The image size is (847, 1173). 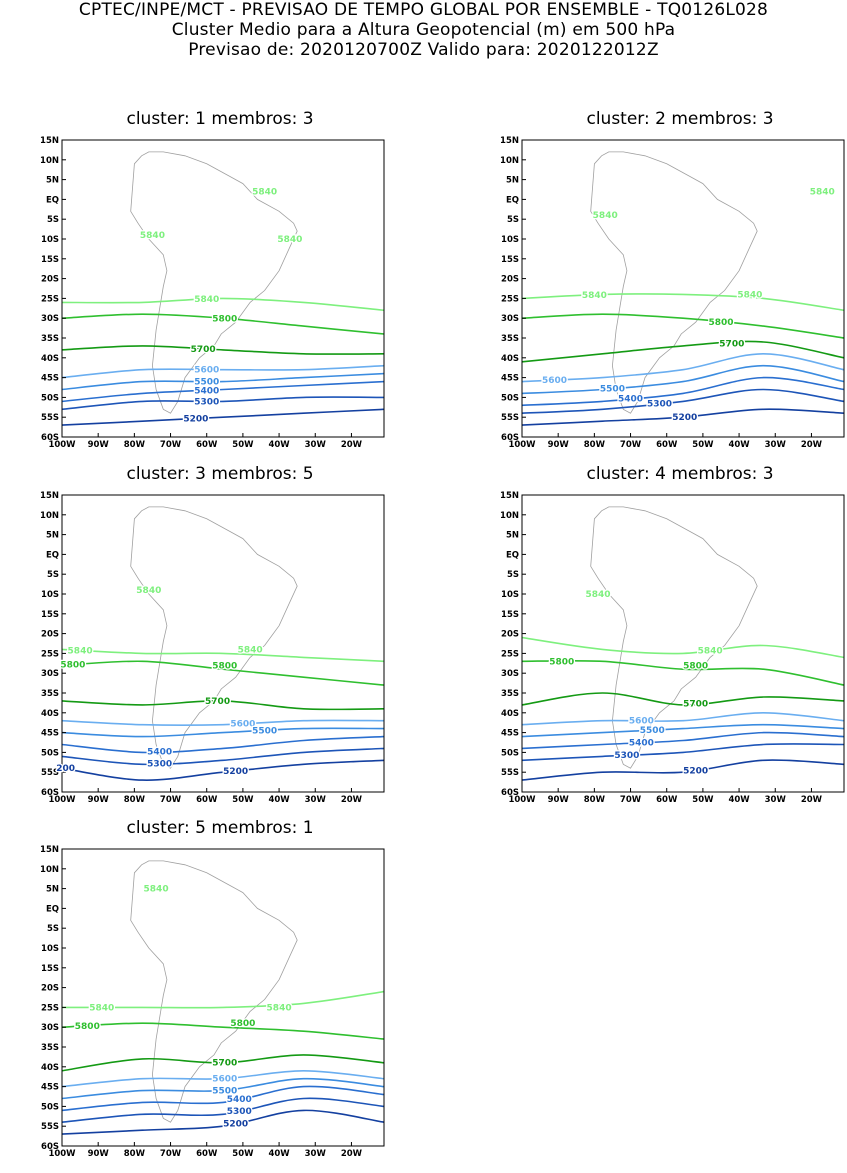 I want to click on contour-label-extra: 5800, so click(x=242, y=1024).